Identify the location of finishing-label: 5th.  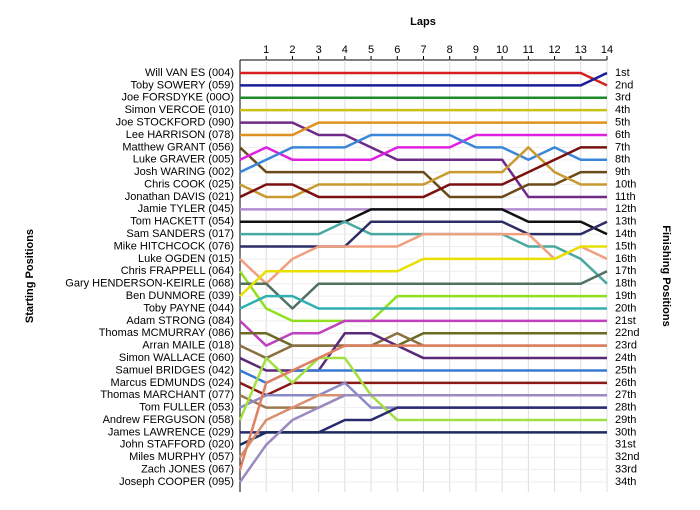
(622, 122).